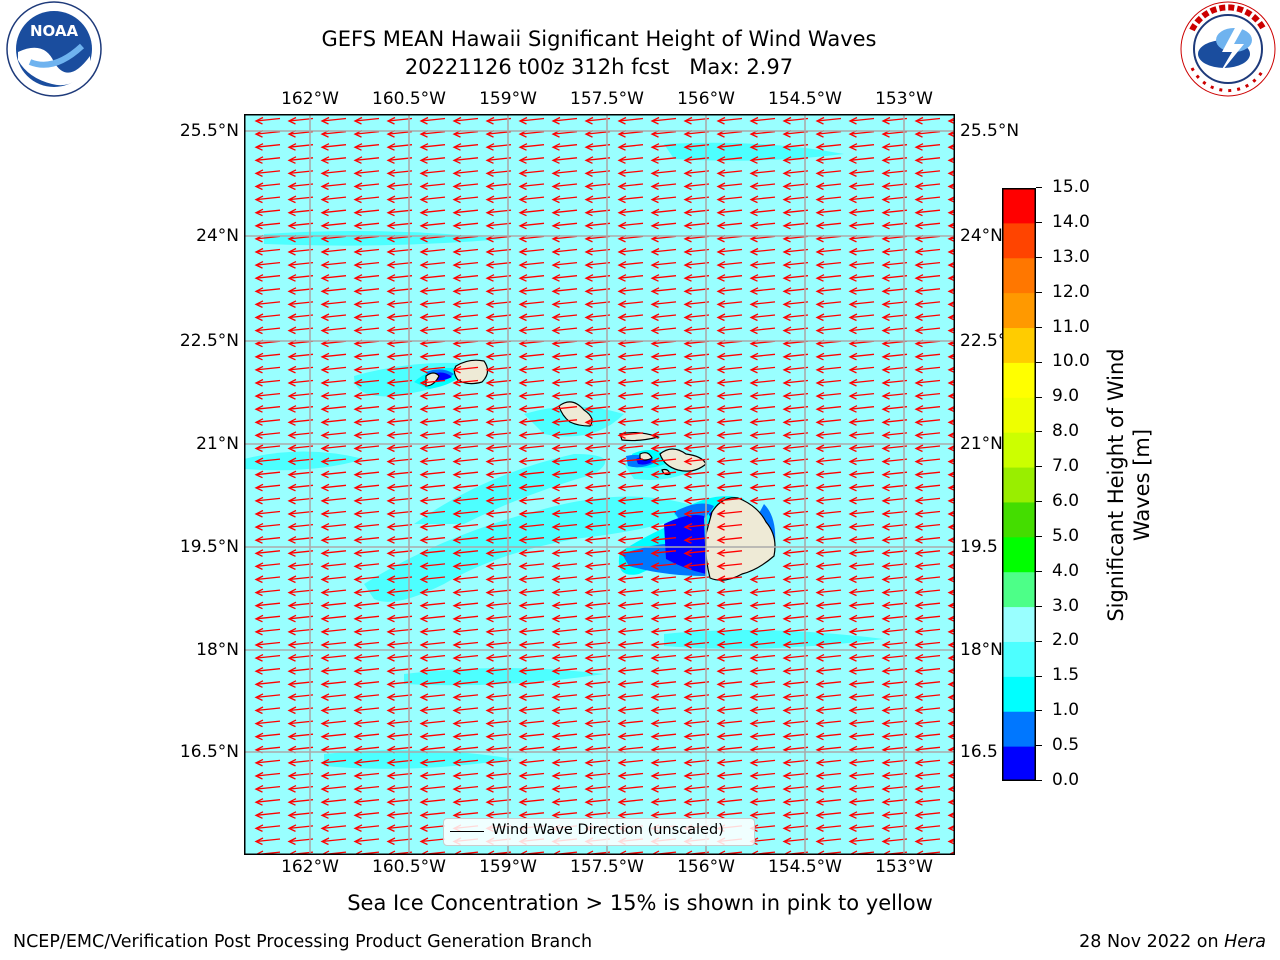 The width and height of the screenshot is (1280, 960). Describe the element at coordinates (1152, 942) in the screenshot. I see `footer-date: 28 Nov 2022 on` at that location.